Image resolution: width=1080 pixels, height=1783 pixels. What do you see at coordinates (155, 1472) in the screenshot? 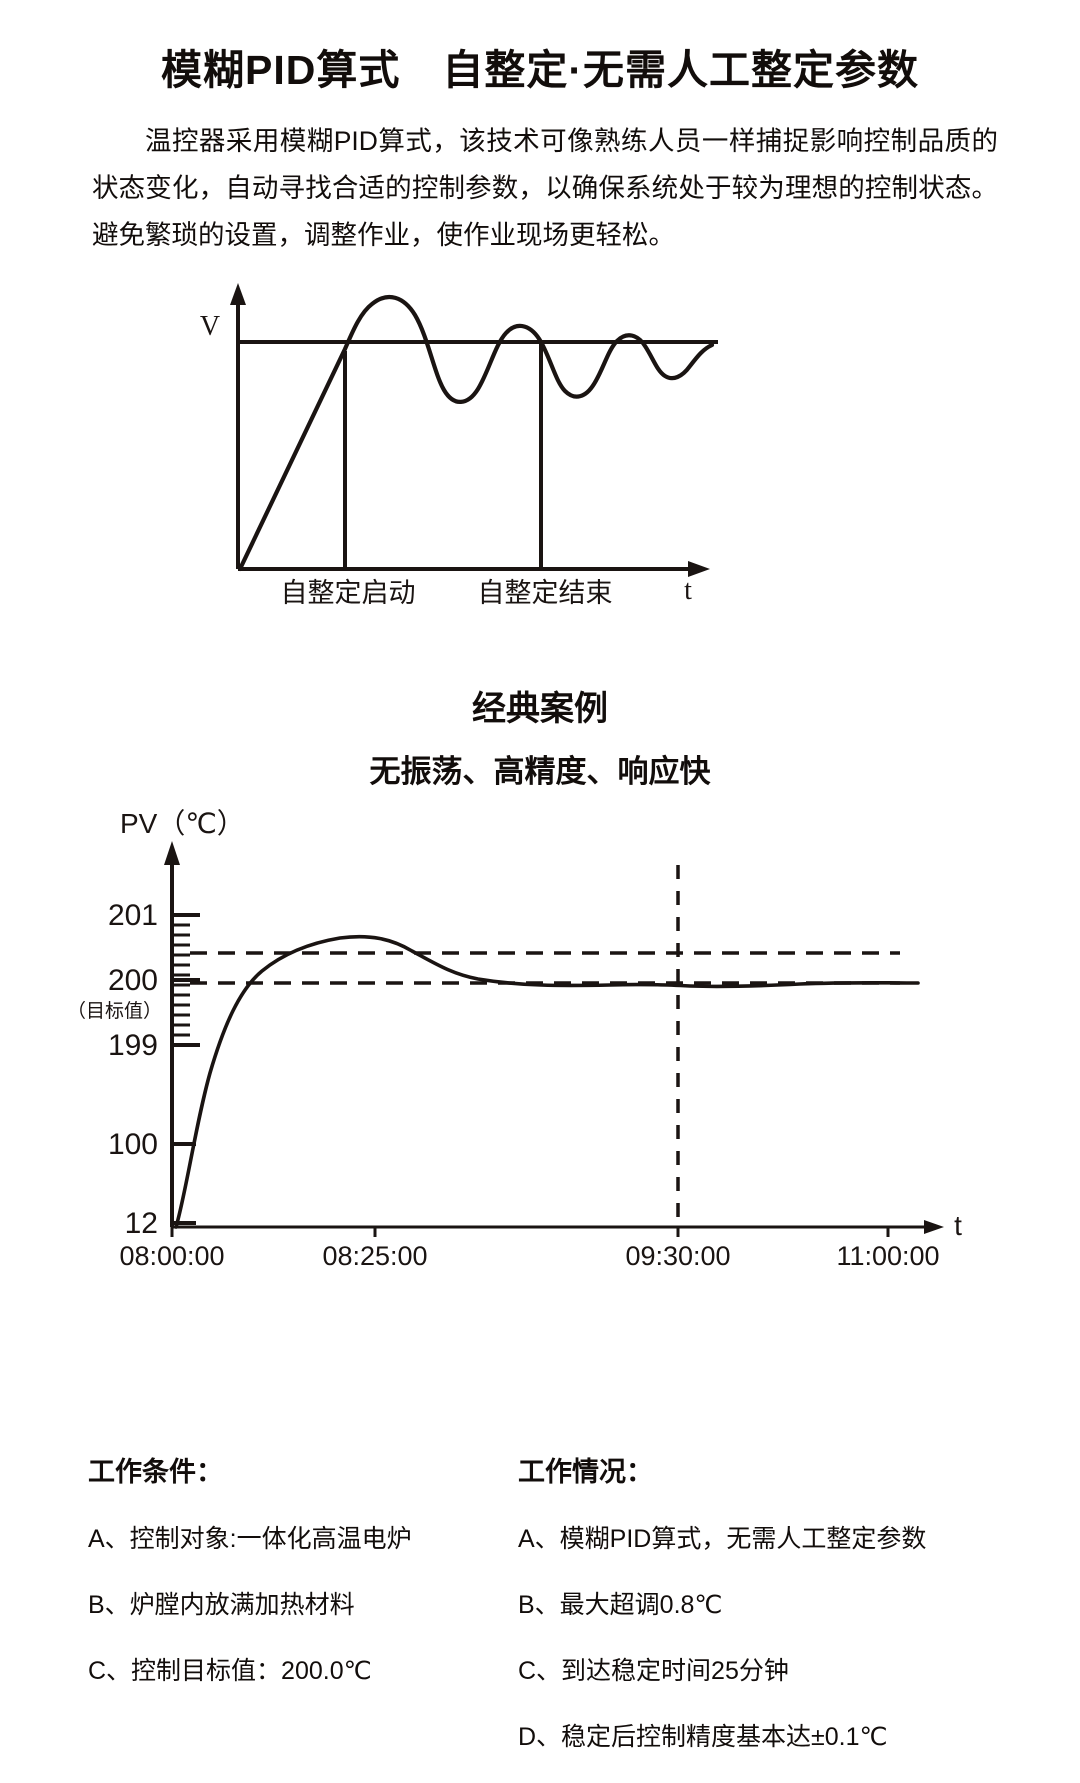
I see `conditions-heading: 工作条件：` at bounding box center [155, 1472].